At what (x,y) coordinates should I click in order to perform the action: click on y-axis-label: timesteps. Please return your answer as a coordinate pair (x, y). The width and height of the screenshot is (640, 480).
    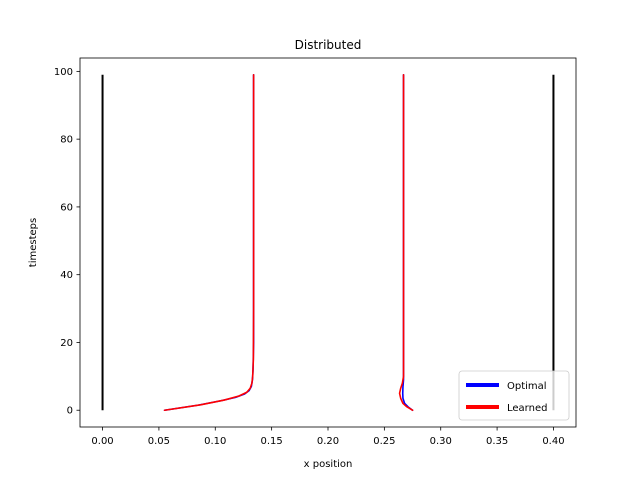
    Looking at the image, I should click on (33, 242).